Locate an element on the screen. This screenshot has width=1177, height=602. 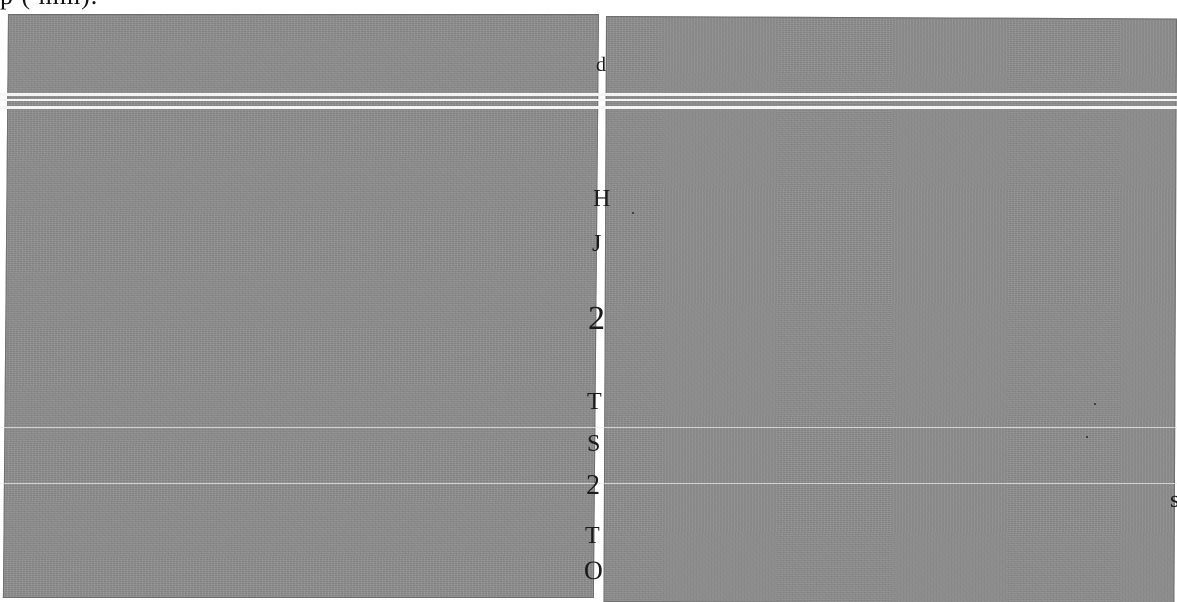
gutter-character: O is located at coordinates (593, 570).